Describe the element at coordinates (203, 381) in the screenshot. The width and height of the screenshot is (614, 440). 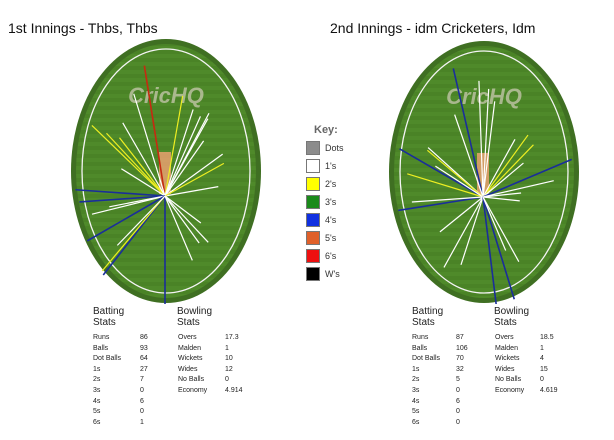
I see `bowling-stat-row: No Balls 0` at that location.